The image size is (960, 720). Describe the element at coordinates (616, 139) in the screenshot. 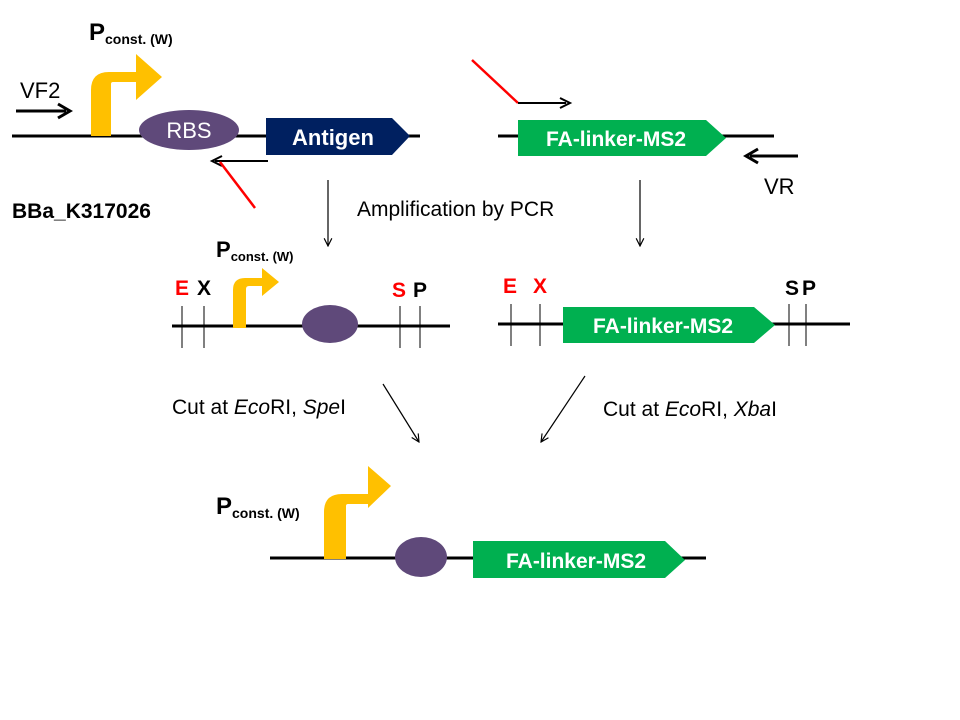

I see `fusion-label-top: FA-linker-MS2` at that location.